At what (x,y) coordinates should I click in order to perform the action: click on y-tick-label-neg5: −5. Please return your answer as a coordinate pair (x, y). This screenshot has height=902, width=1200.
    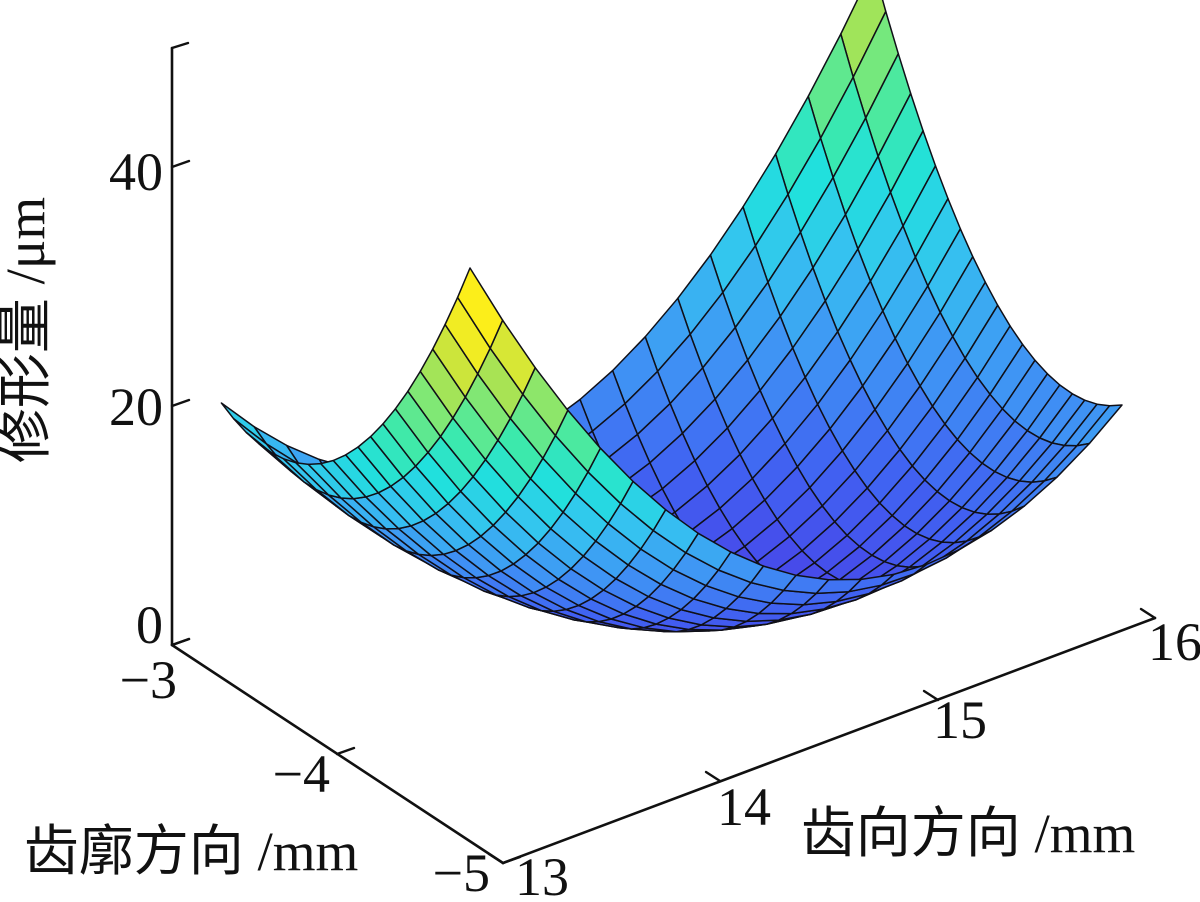
    Looking at the image, I should click on (461, 872).